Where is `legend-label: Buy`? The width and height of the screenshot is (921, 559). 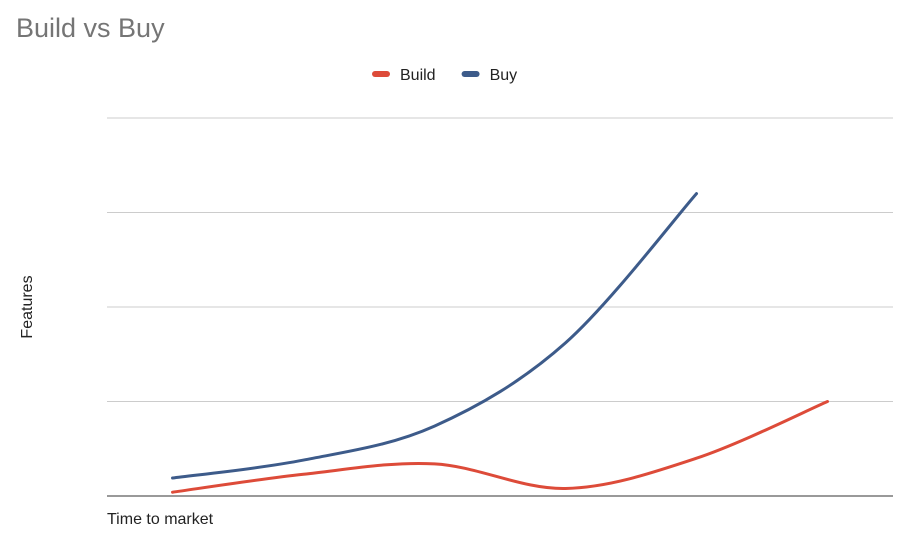 legend-label: Buy is located at coordinates (504, 75).